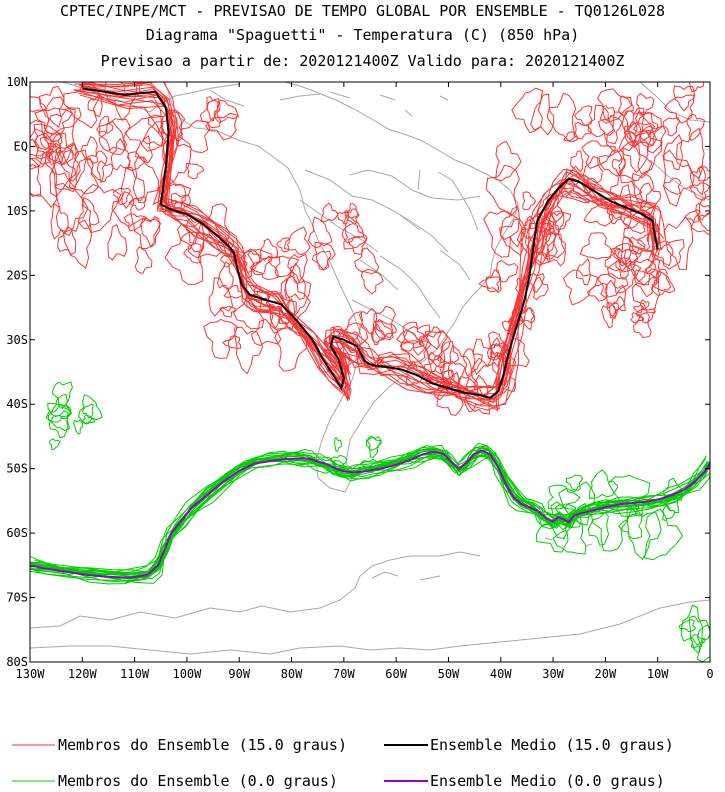  I want to click on x-tick-label: 50W, so click(449, 674).